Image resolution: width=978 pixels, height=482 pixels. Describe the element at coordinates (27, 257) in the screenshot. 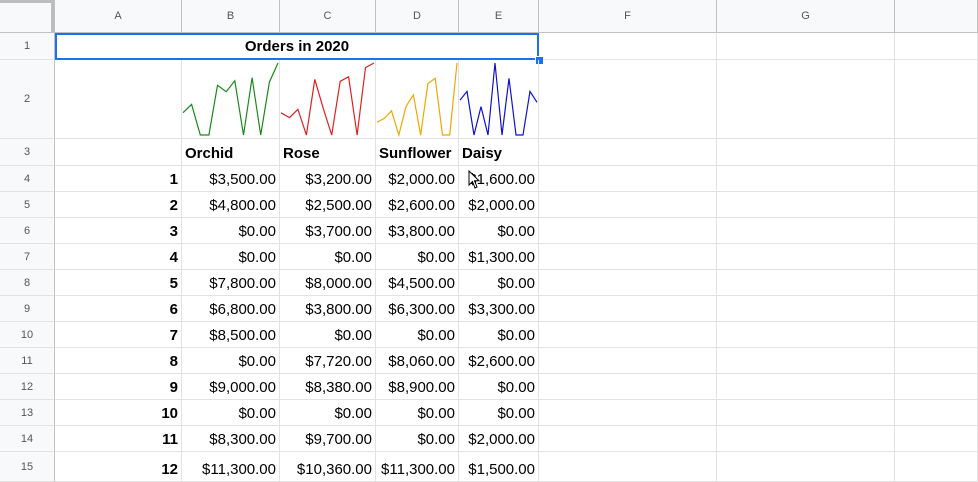

I see `row-header-7: 7` at that location.